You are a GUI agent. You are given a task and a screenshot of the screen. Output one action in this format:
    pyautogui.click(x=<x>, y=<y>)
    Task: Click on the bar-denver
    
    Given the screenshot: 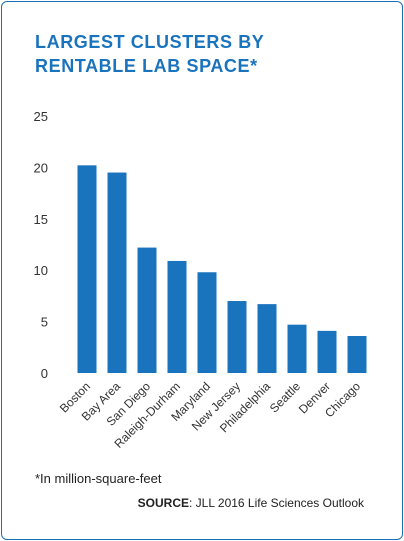 What is the action you would take?
    pyautogui.click(x=327, y=351)
    